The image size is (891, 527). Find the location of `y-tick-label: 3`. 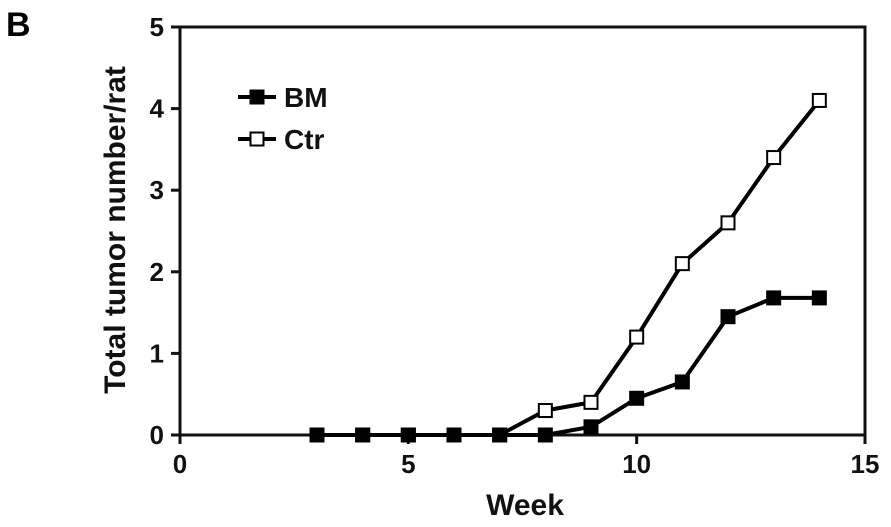

y-tick-label: 3 is located at coordinates (157, 190).